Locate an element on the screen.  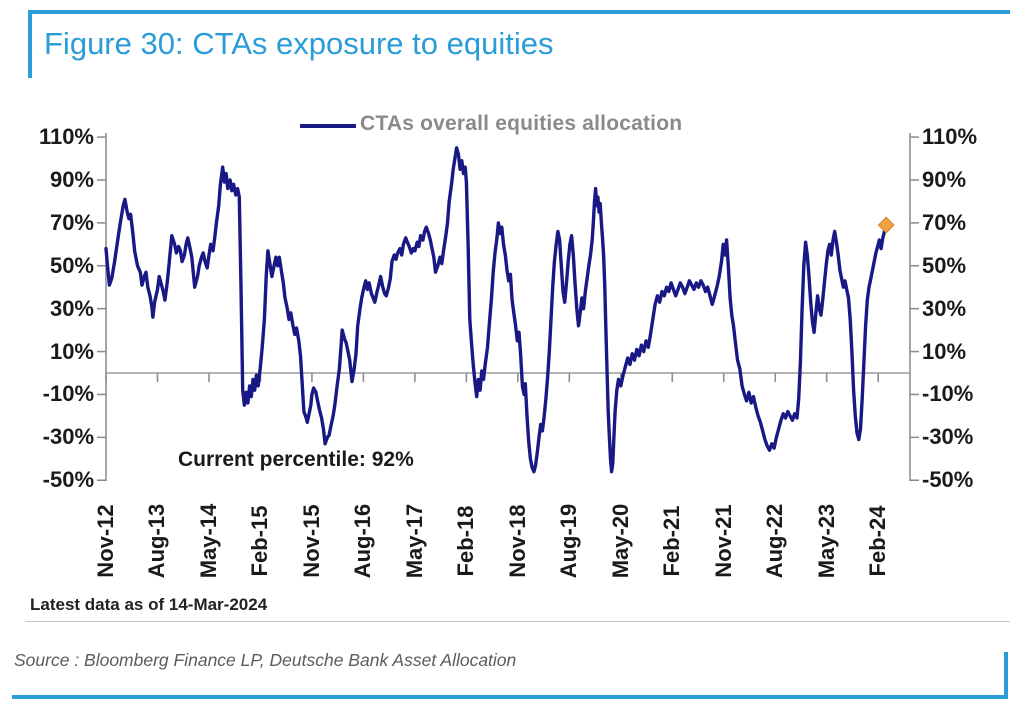
divider-hairline is located at coordinates (517, 621).